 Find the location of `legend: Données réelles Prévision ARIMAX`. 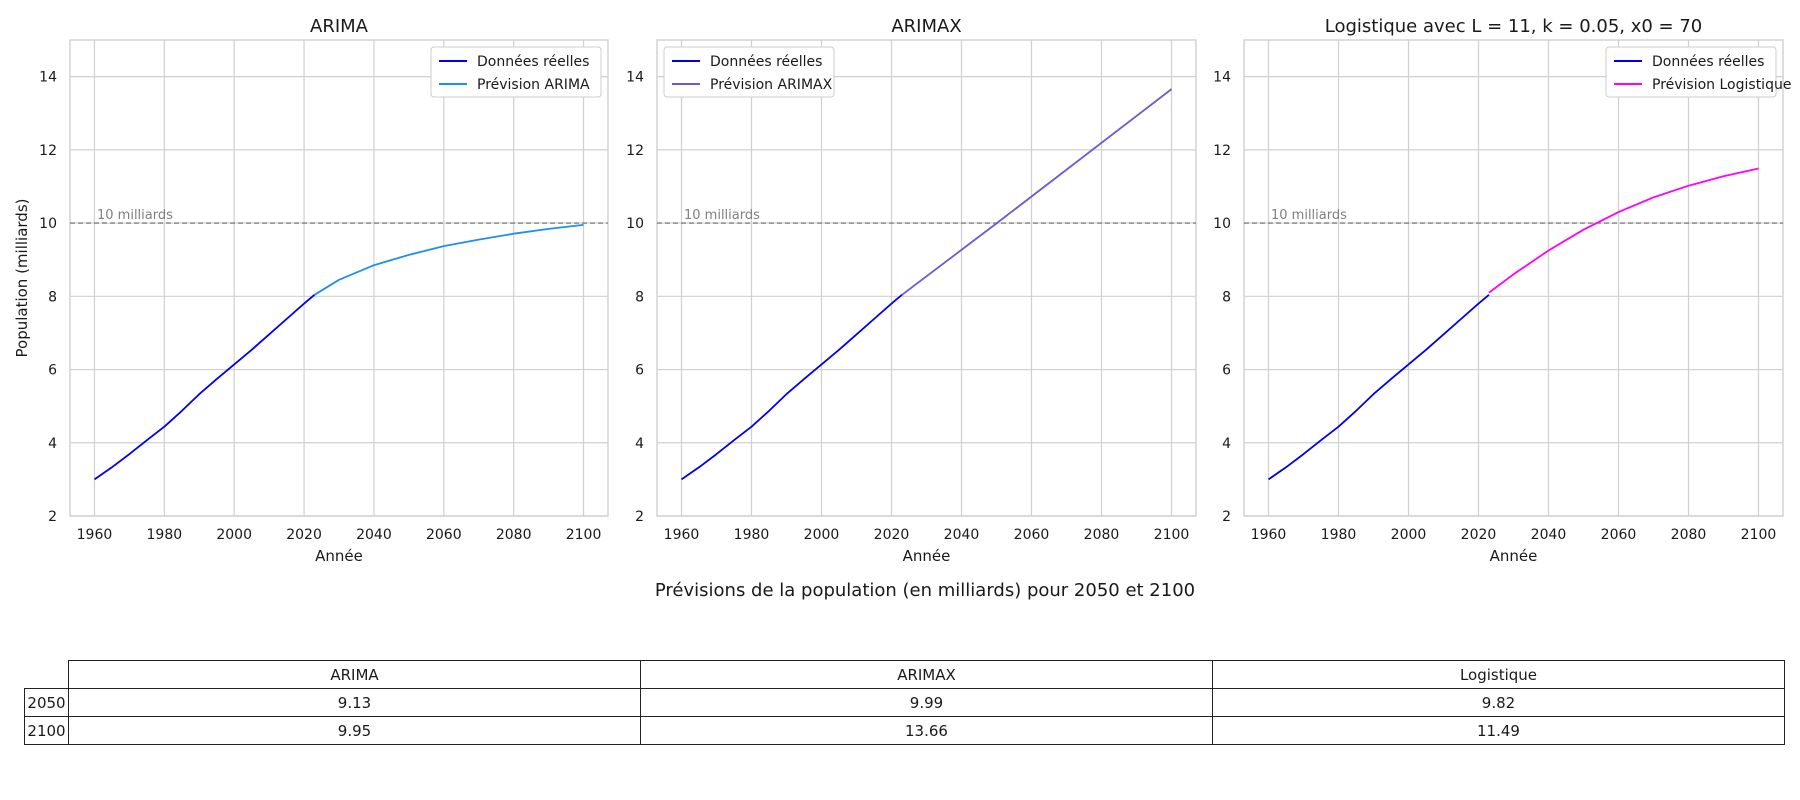

legend: Données réelles Prévision ARIMAX is located at coordinates (749, 72).